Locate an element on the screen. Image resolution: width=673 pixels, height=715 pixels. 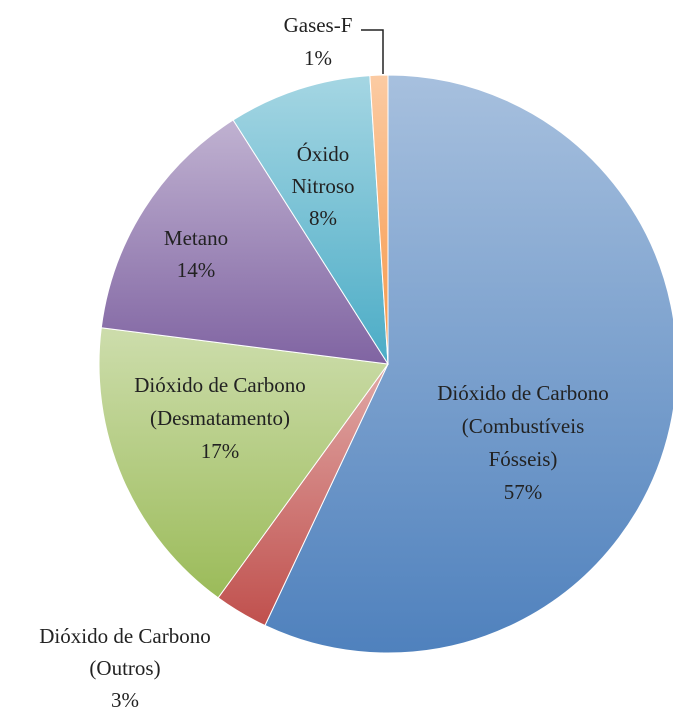
value-label: 14% is located at coordinates (196, 270).